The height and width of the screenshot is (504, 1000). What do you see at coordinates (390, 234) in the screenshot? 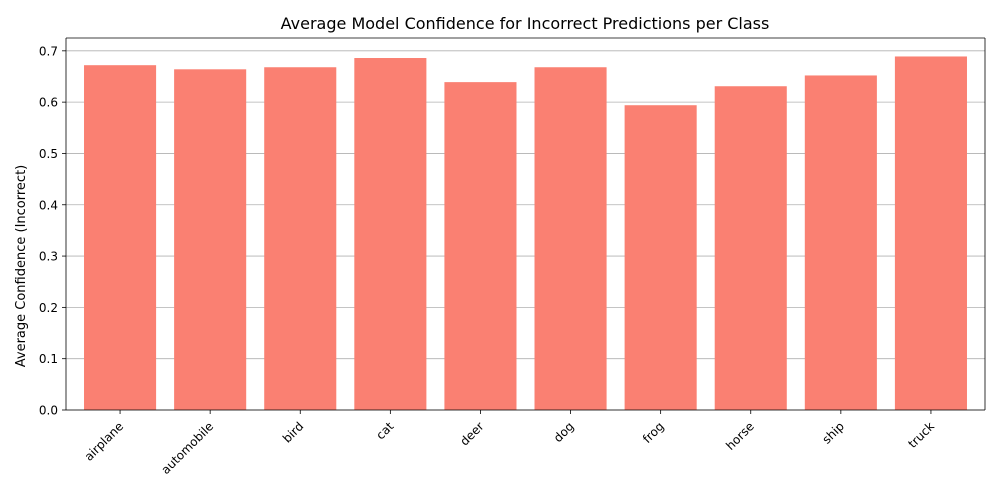
I see `bar-cat` at bounding box center [390, 234].